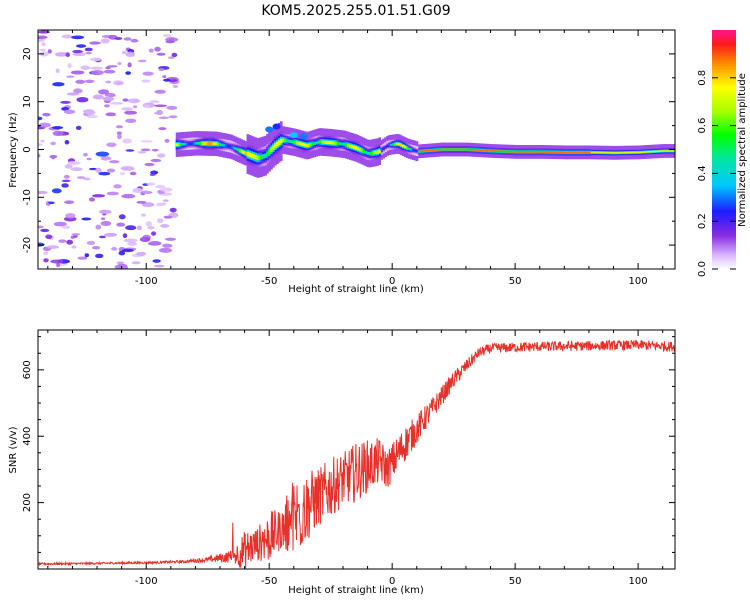 The width and height of the screenshot is (750, 600). Describe the element at coordinates (392, 281) in the screenshot. I see `spectrogram-x-tick-label: 0` at that location.